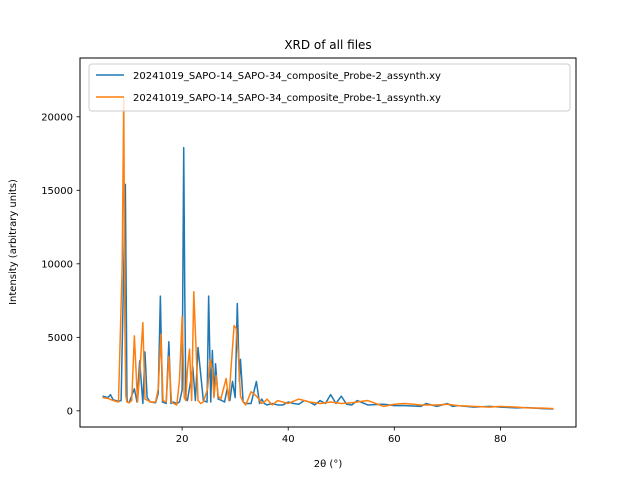 This screenshot has width=640, height=480. I want to click on y-tick-label: 20000, so click(57, 117).